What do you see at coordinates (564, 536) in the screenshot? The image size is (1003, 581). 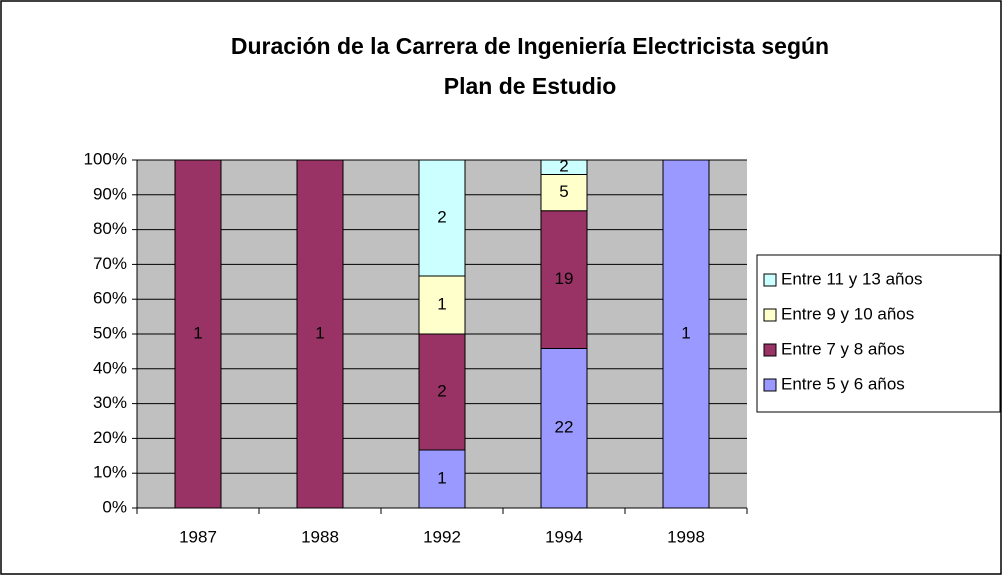 I see `x-tick-label: 1994` at bounding box center [564, 536].